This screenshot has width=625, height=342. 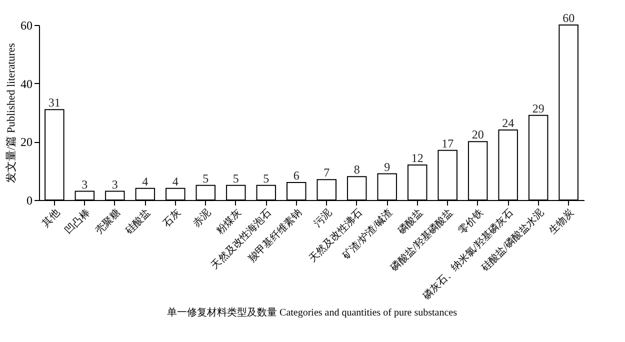 I want to click on x-axis-title: 单一修复材料类型及数量 Categories and quantities of pure substances, so click(x=312, y=312).